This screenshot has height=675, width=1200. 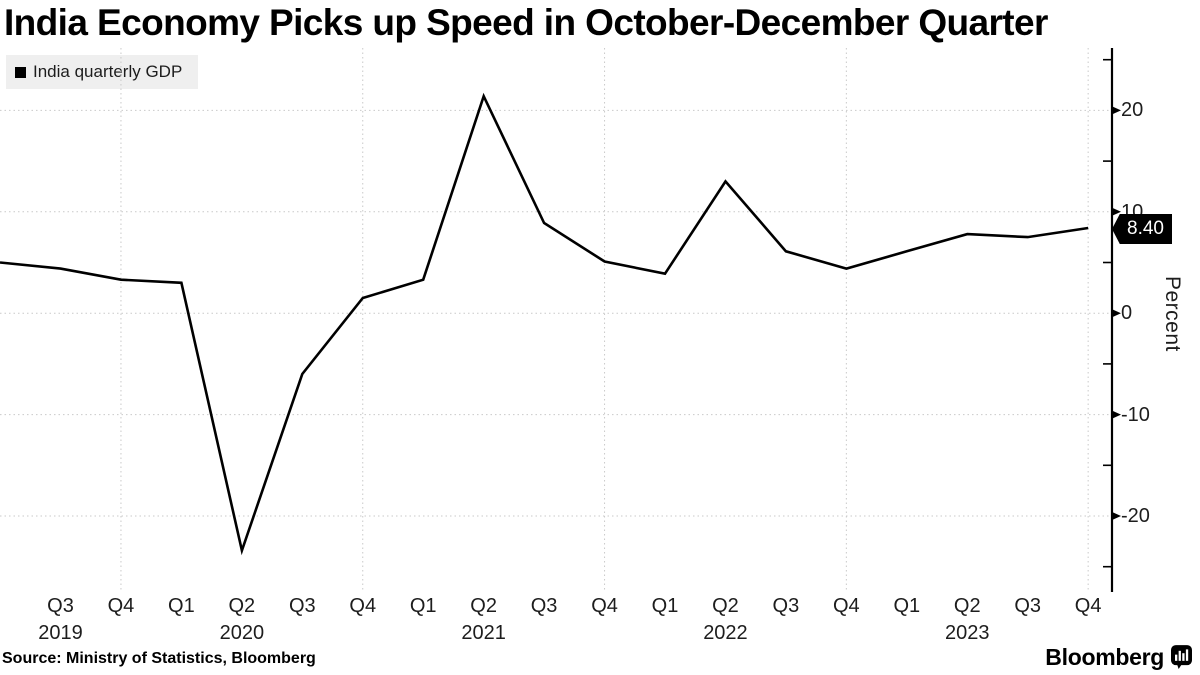 I want to click on y-tick-label: -20, so click(x=1135, y=516).